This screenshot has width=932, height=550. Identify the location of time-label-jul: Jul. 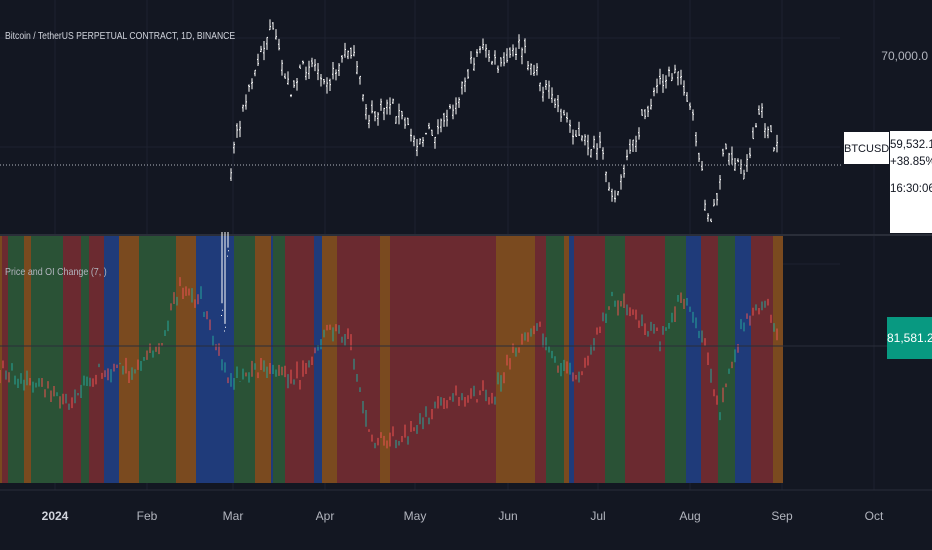
(598, 516).